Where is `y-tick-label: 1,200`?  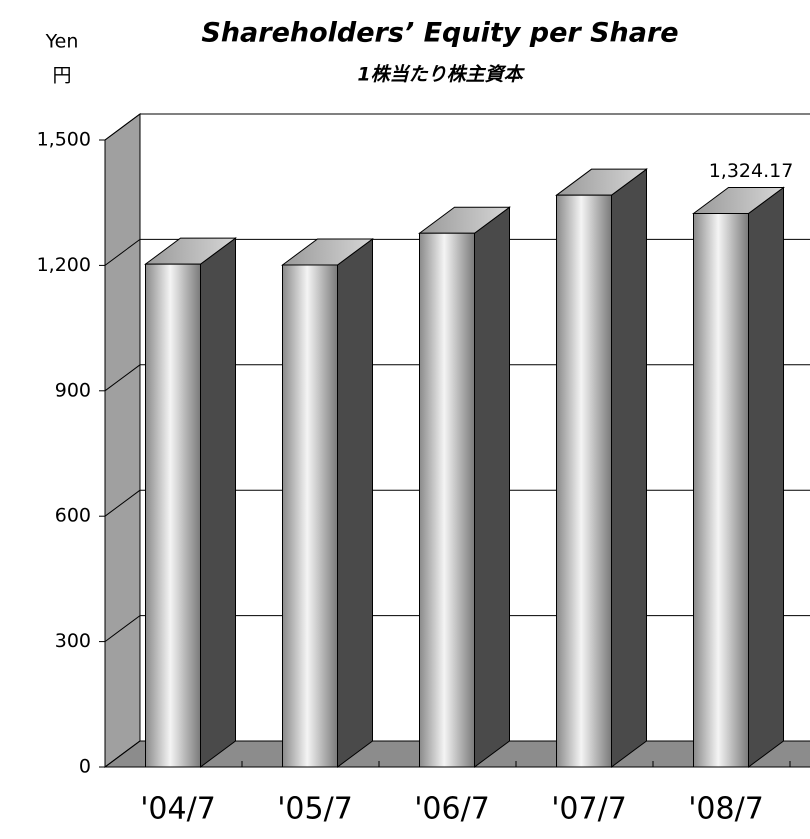
y-tick-label: 1,200 is located at coordinates (64, 265).